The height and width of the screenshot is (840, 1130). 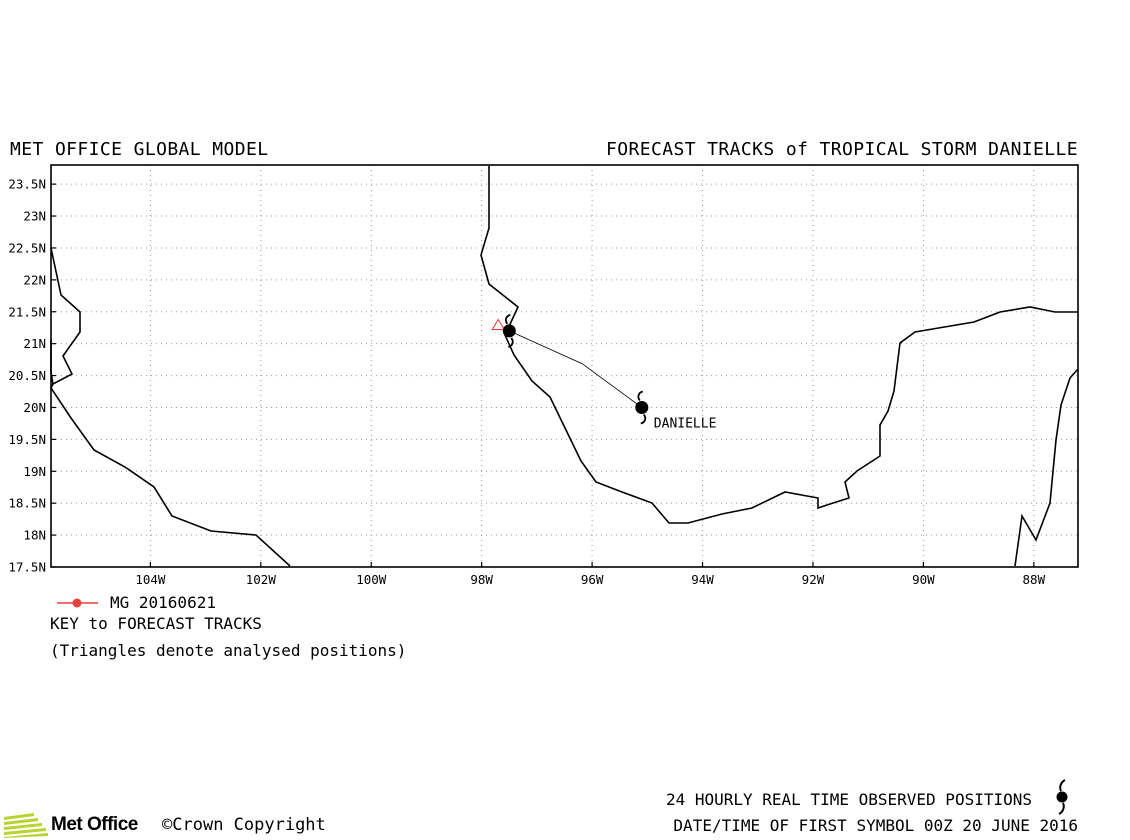 What do you see at coordinates (27, 247) in the screenshot?
I see `lat-tick-label: 22.5N` at bounding box center [27, 247].